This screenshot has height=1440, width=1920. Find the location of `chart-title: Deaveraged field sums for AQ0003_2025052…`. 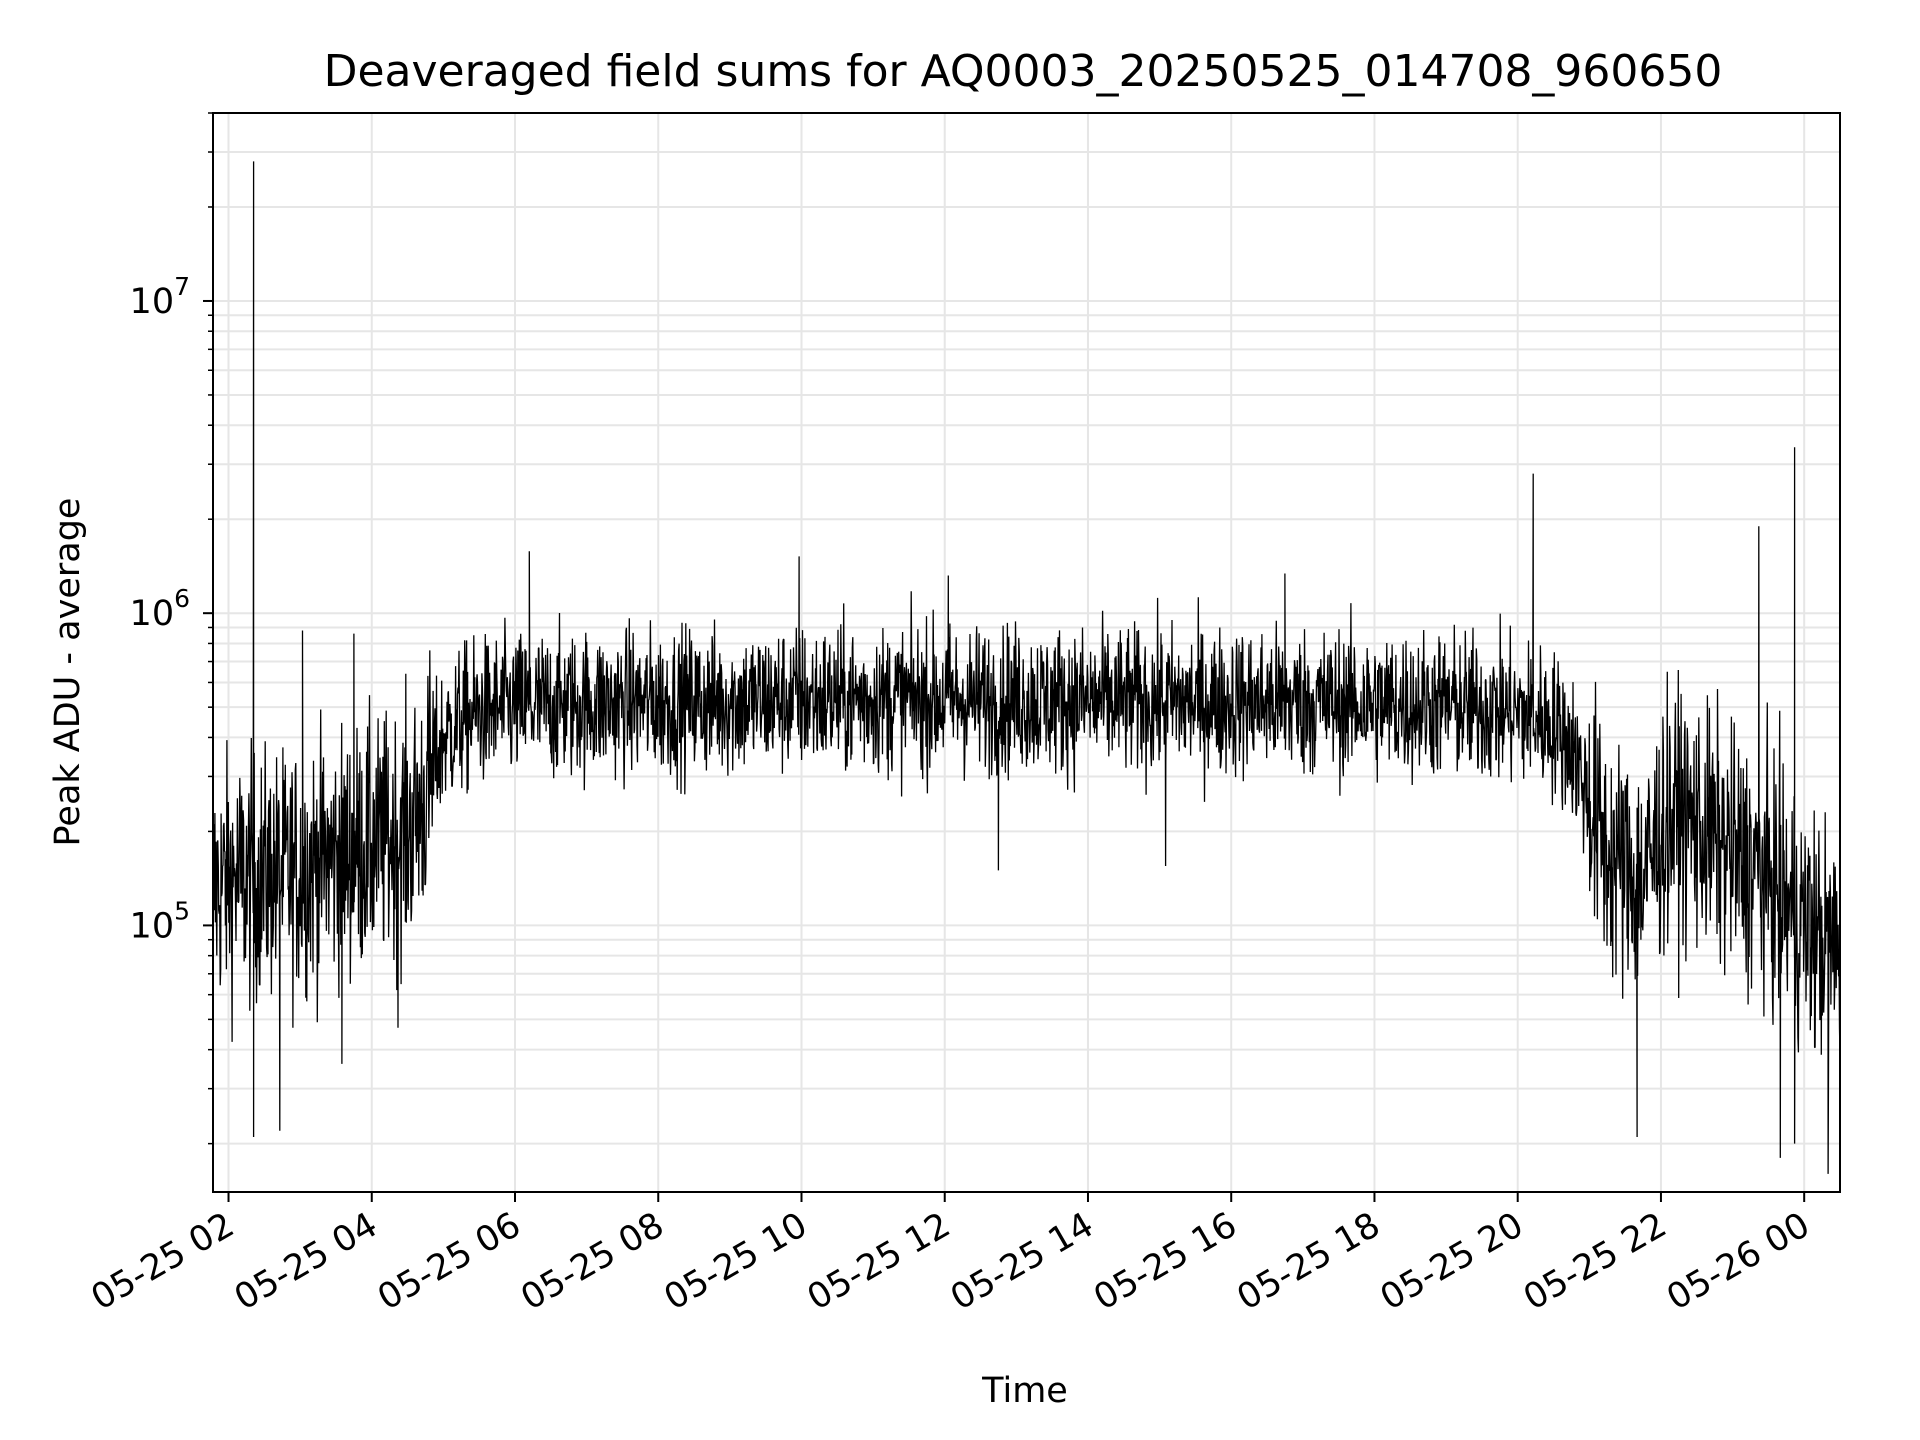

chart-title: Deaveraged field sums for AQ0003_2025052… is located at coordinates (1023, 71).